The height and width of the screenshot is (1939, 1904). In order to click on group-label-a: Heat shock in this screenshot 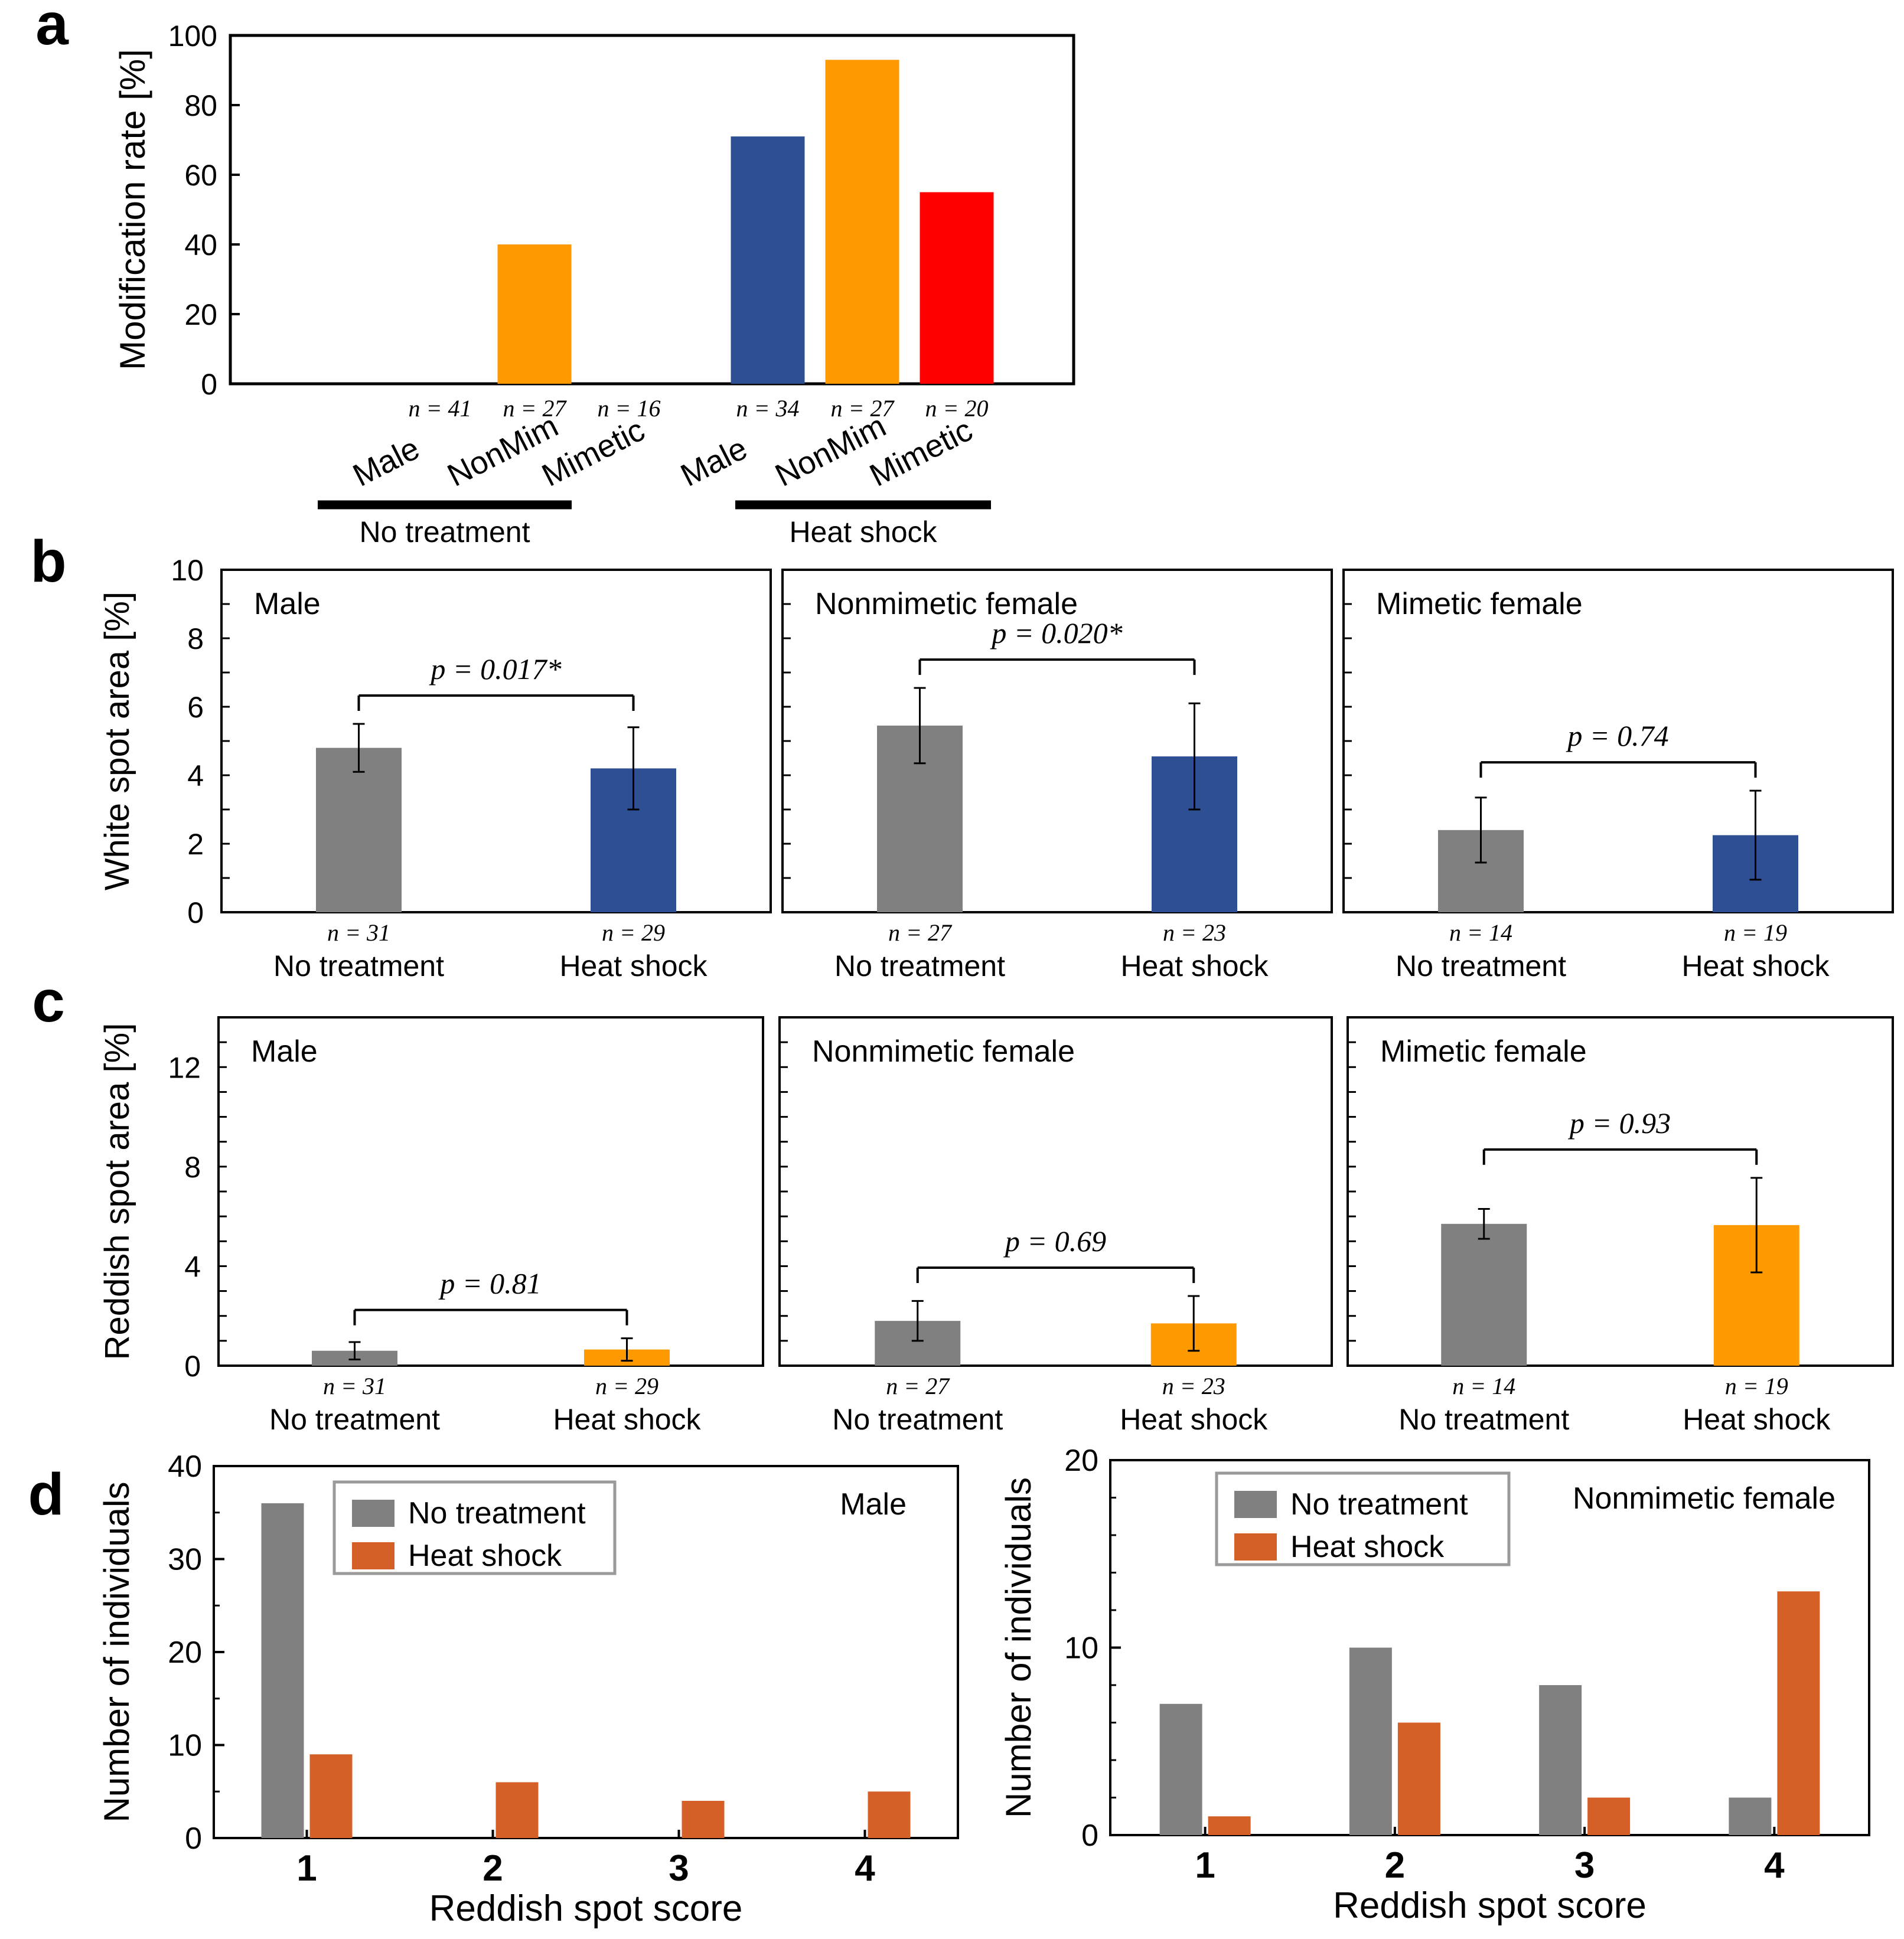, I will do `click(863, 532)`.